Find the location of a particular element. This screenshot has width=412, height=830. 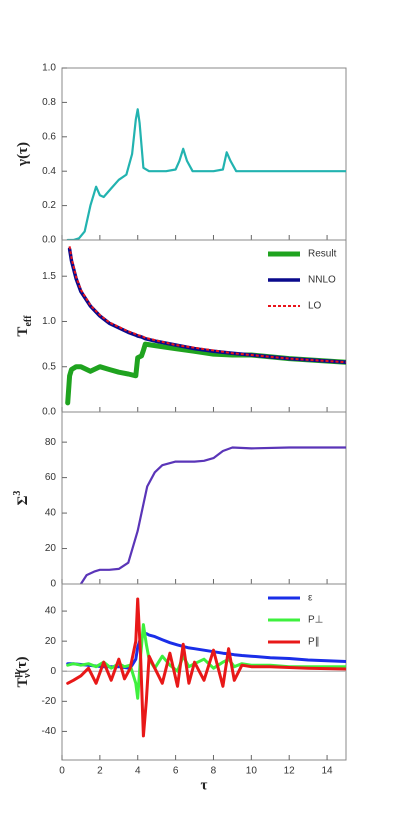

x-tick-label: 8 is located at coordinates (214, 771).